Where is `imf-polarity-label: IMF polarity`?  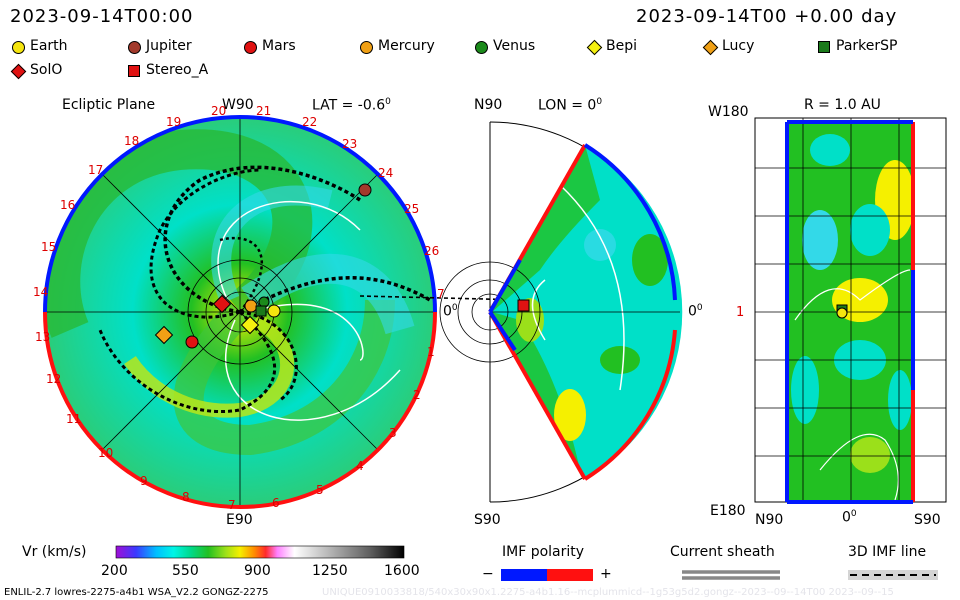 imf-polarity-label: IMF polarity is located at coordinates (543, 552).